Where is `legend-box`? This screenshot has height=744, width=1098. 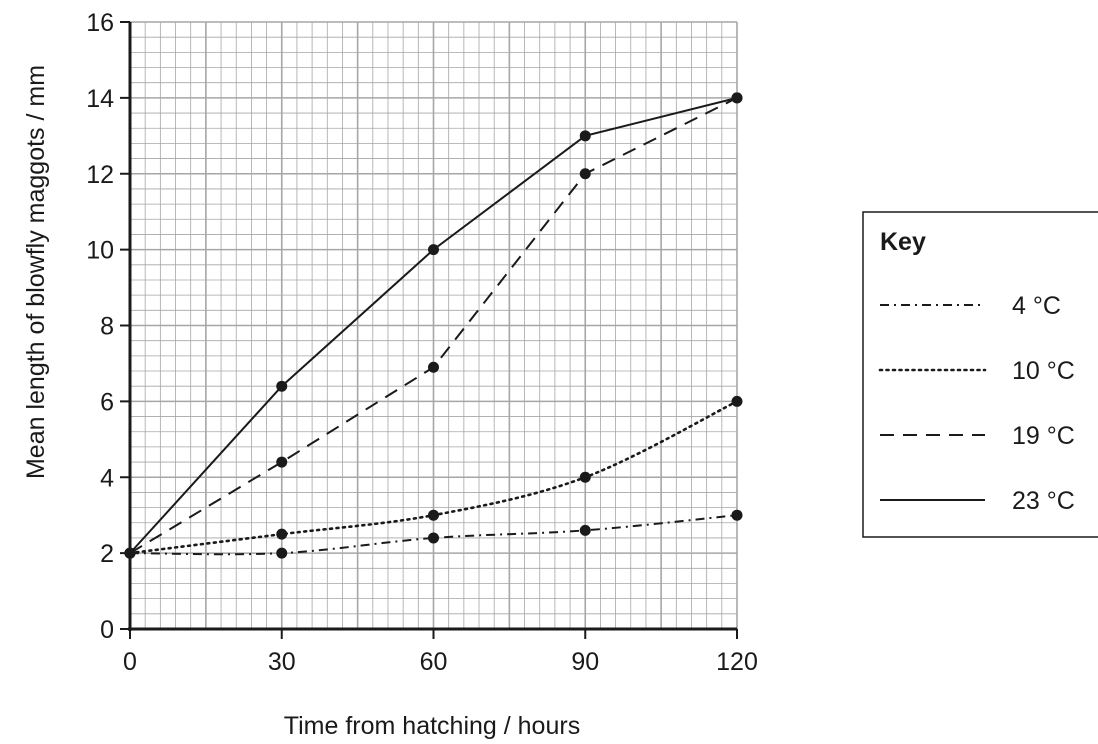 legend-box is located at coordinates (980, 374).